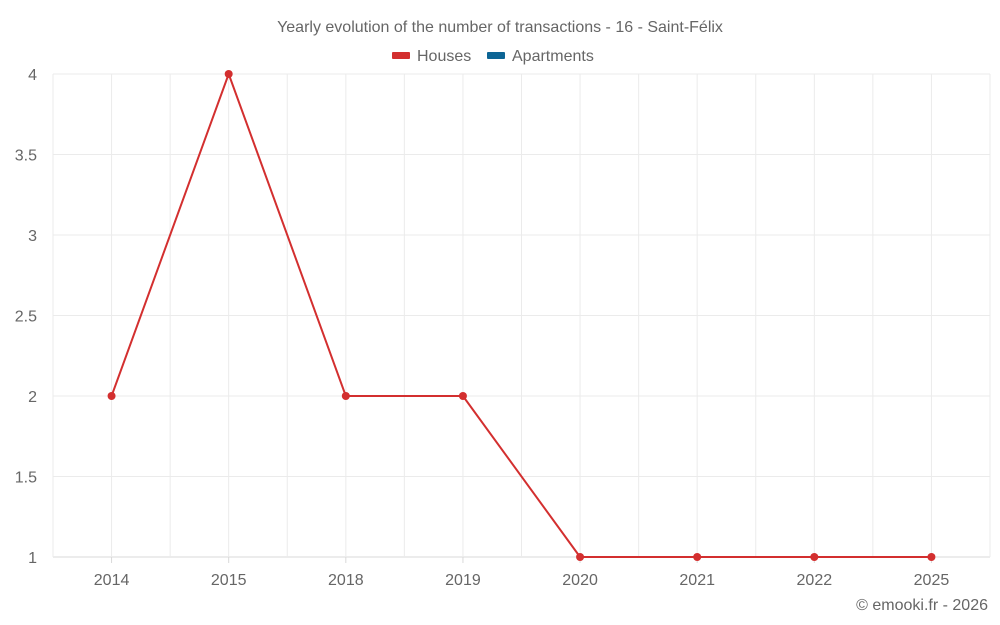 The height and width of the screenshot is (625, 1000). What do you see at coordinates (815, 580) in the screenshot?
I see `x-tick-label: 2022` at bounding box center [815, 580].